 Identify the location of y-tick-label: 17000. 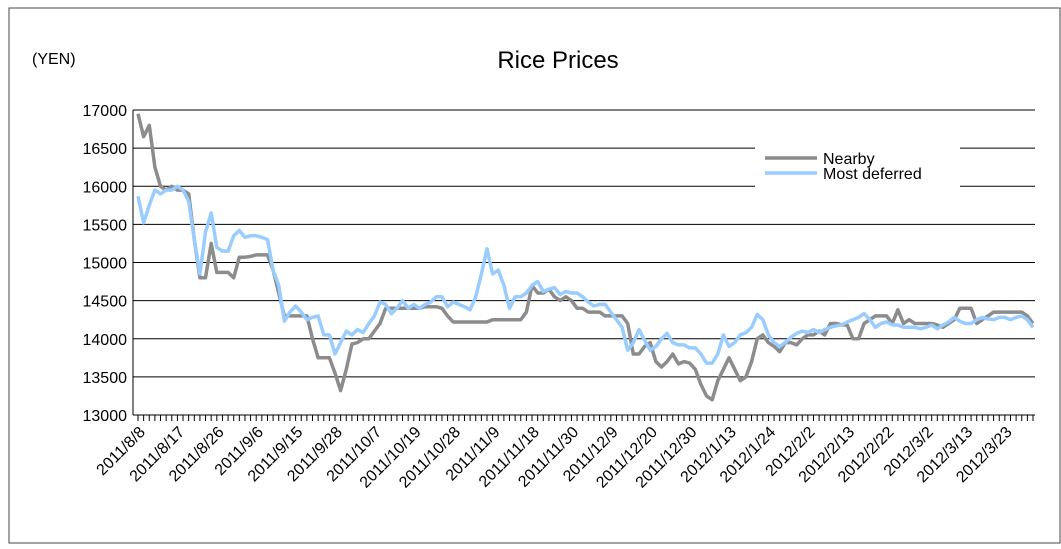
(105, 111).